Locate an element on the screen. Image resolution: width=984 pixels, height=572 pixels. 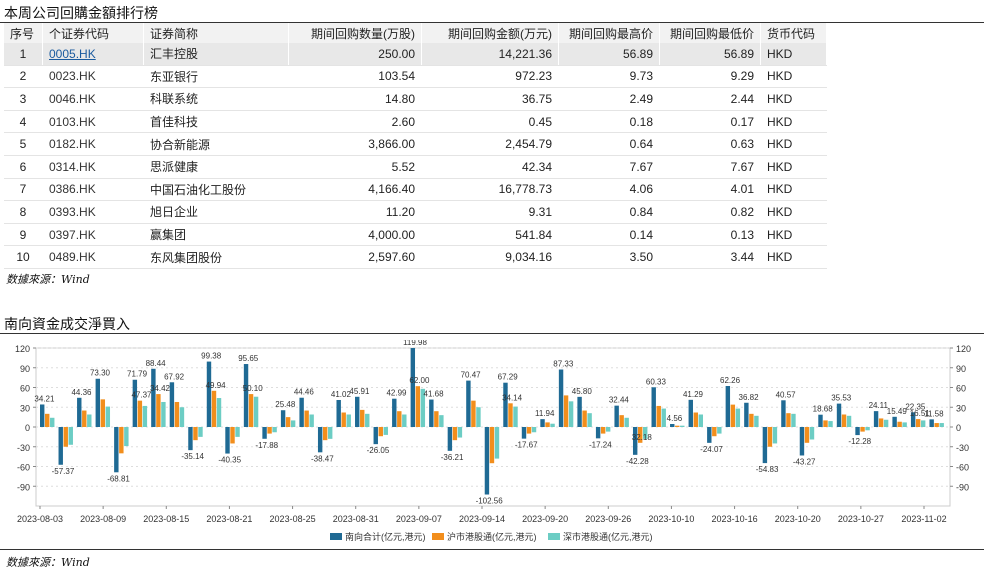
col-header-high: 期间回购最高价 is located at coordinates (609, 33).